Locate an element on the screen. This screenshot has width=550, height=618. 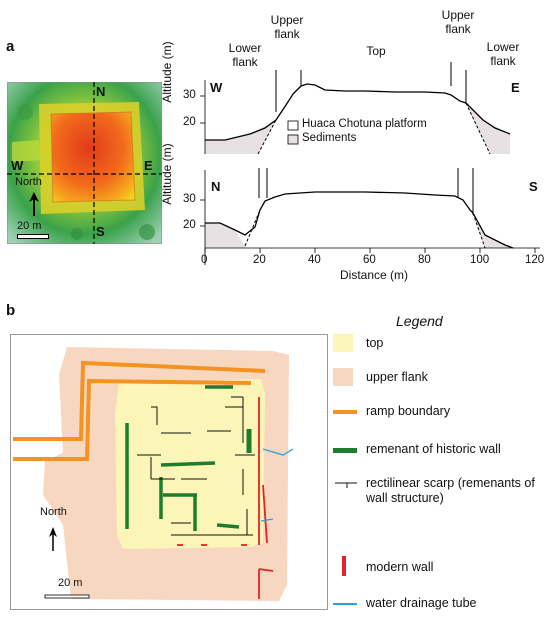
legend-top-label: top is located at coordinates (375, 343).